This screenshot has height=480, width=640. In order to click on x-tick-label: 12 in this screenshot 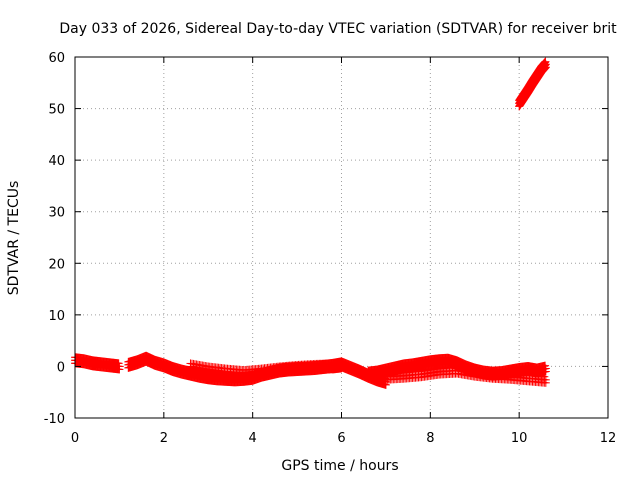, I will do `click(608, 438)`.